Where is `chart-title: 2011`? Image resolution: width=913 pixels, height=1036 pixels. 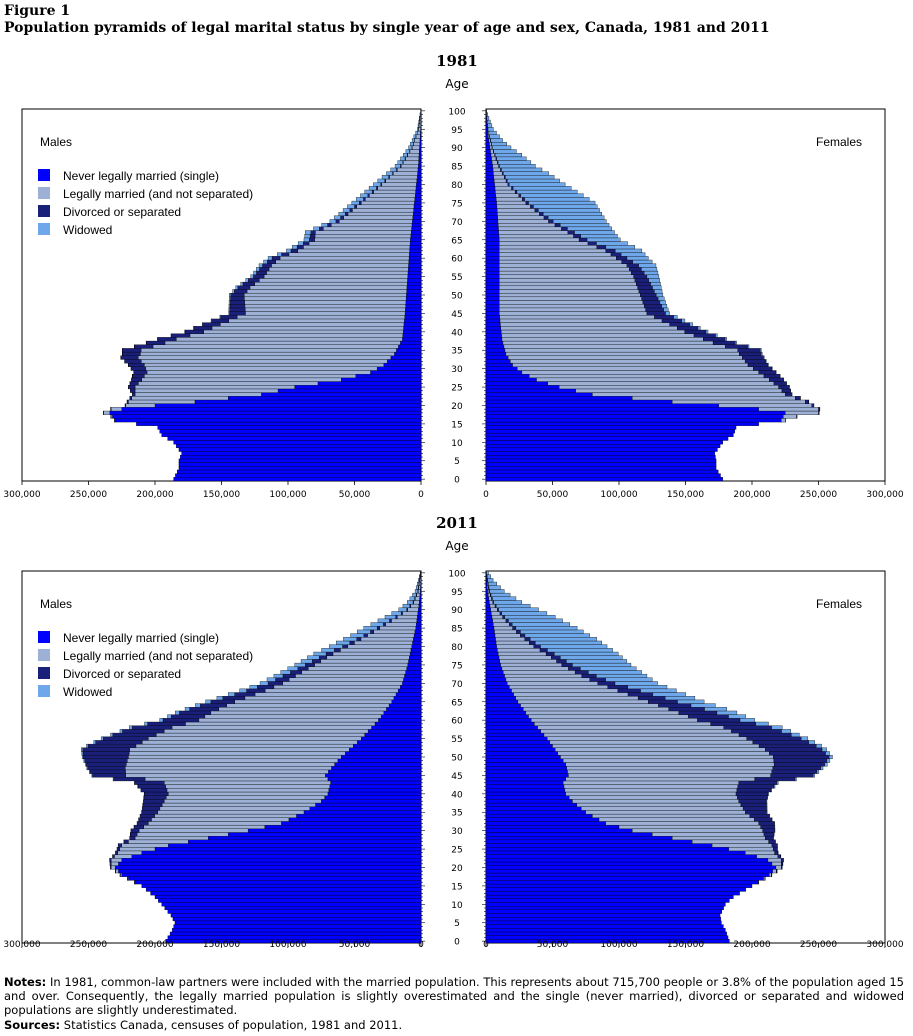 chart-title: 2011 is located at coordinates (457, 523).